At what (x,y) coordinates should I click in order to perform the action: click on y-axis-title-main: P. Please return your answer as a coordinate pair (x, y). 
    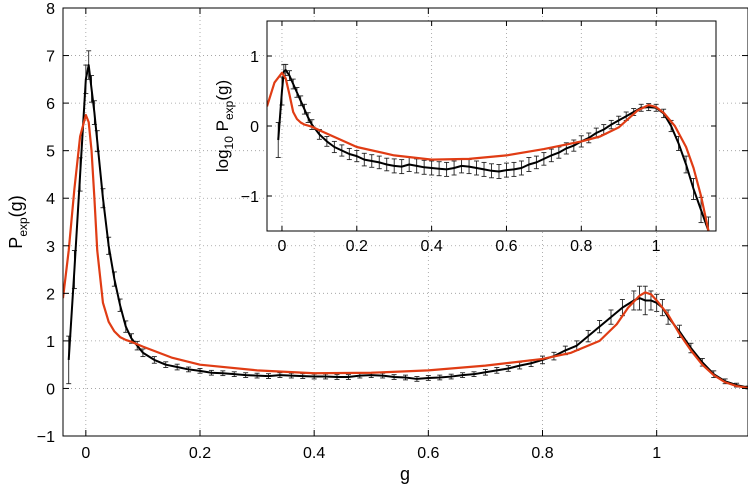
    Looking at the image, I should click on (16, 243).